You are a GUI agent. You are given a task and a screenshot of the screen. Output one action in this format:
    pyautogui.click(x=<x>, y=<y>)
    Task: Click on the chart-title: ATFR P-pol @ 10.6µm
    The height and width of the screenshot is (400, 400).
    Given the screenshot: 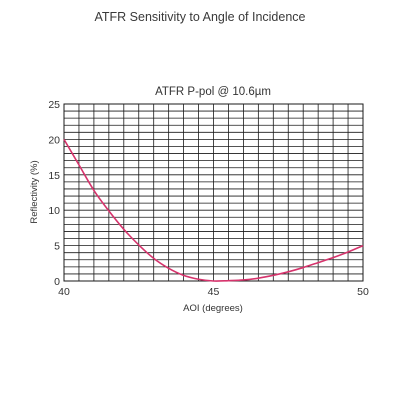 What is the action you would take?
    pyautogui.click(x=213, y=92)
    